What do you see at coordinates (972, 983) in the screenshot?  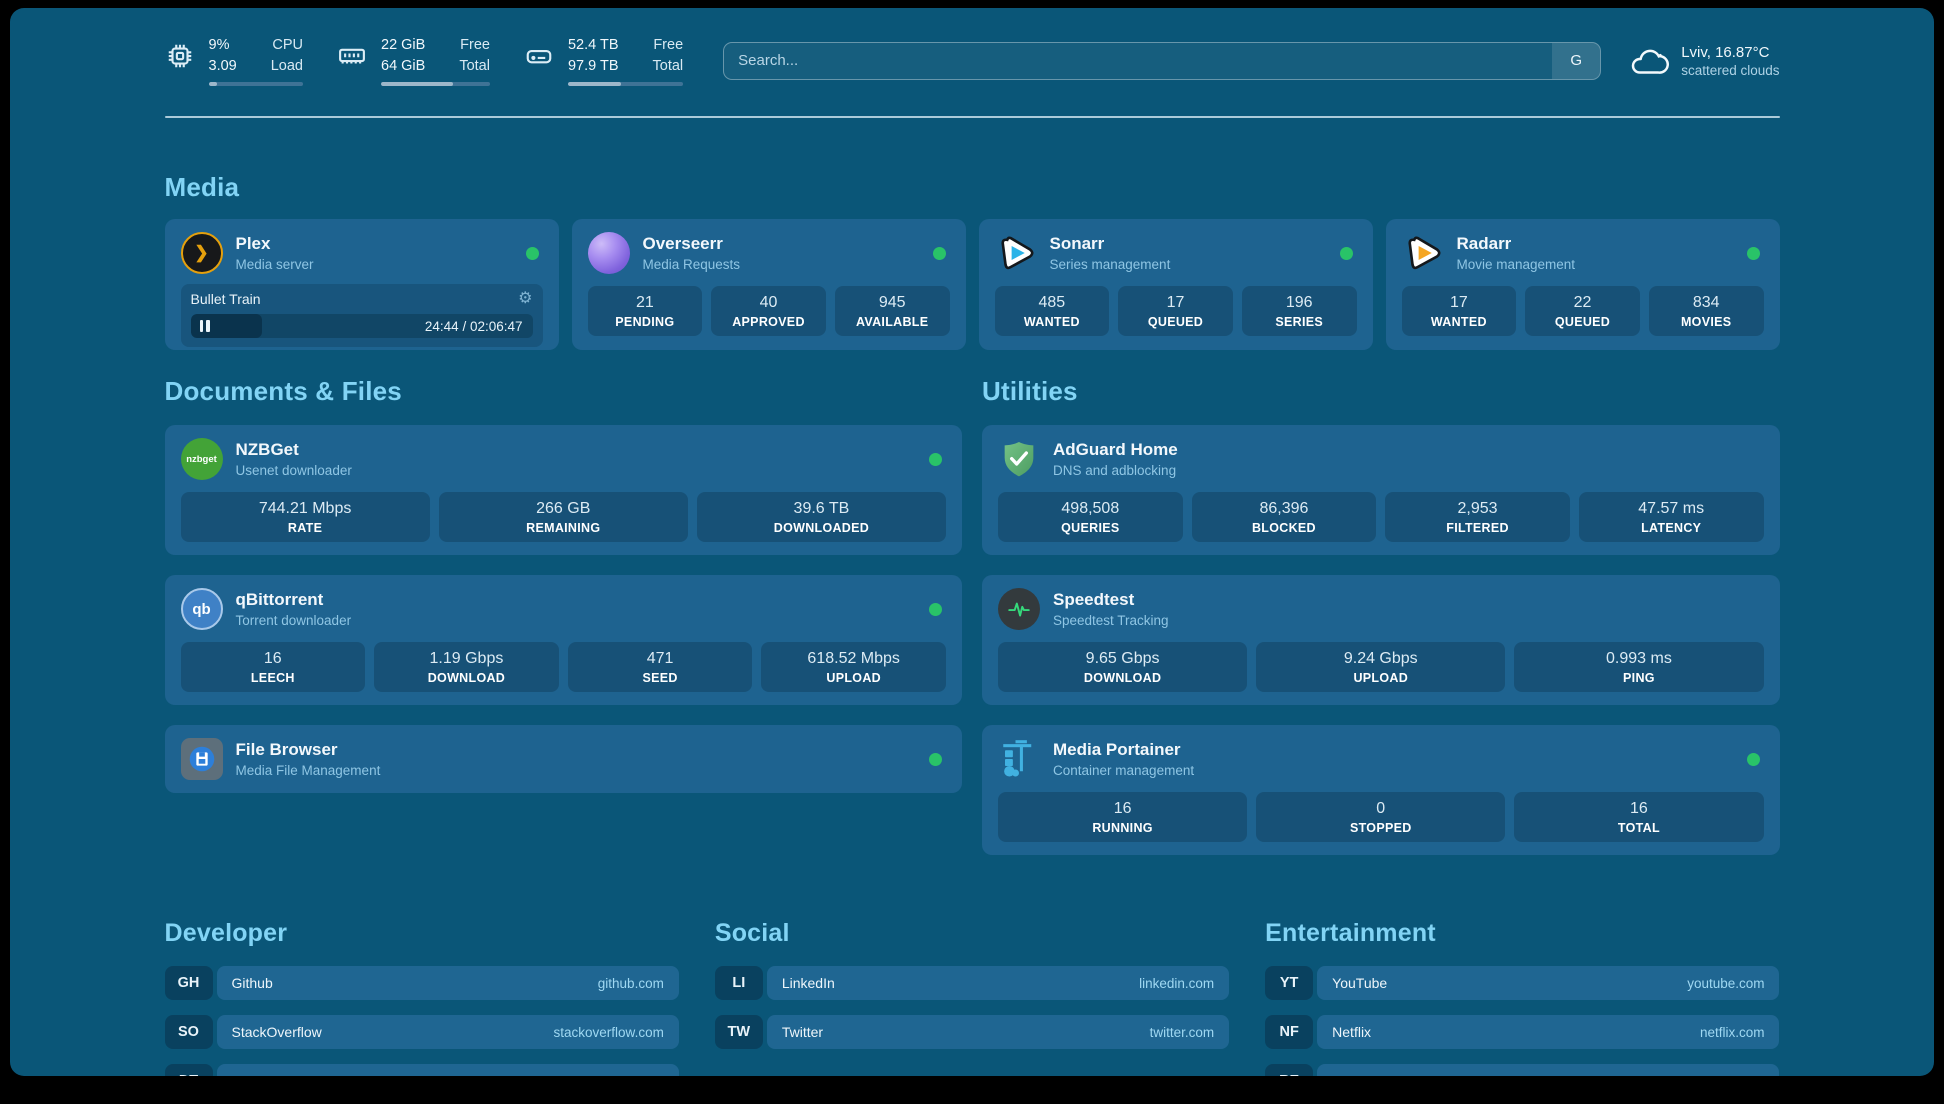 I see `bookmark-linkedin: LI LinkedIn linkedin.com` at bounding box center [972, 983].